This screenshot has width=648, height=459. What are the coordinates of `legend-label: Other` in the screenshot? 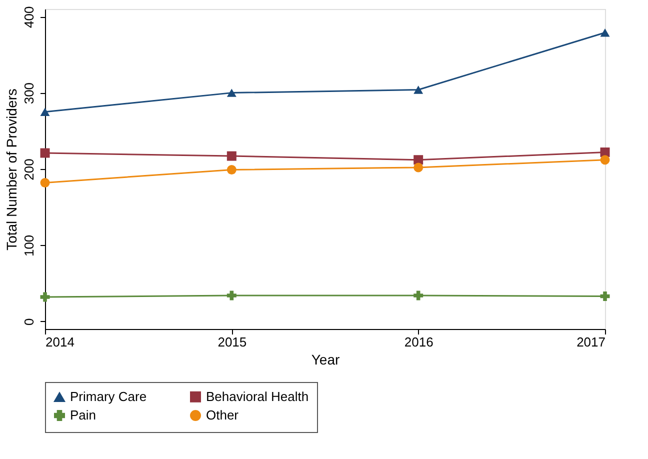 It's located at (223, 415).